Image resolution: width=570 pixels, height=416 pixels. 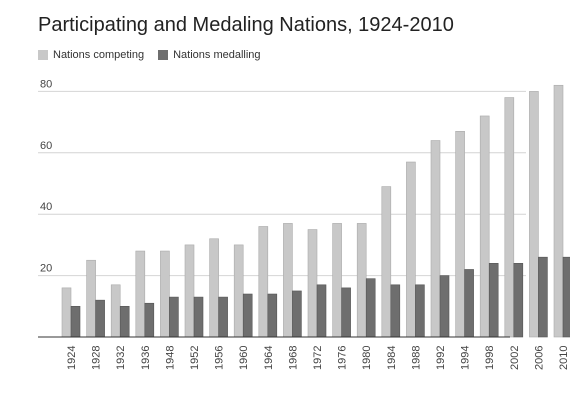 I want to click on bar-competing-1956, so click(x=214, y=288).